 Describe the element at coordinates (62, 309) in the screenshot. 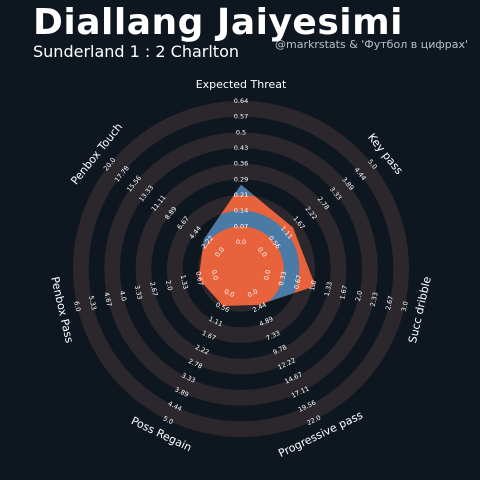

I see `param-label: Penbox Pass` at that location.